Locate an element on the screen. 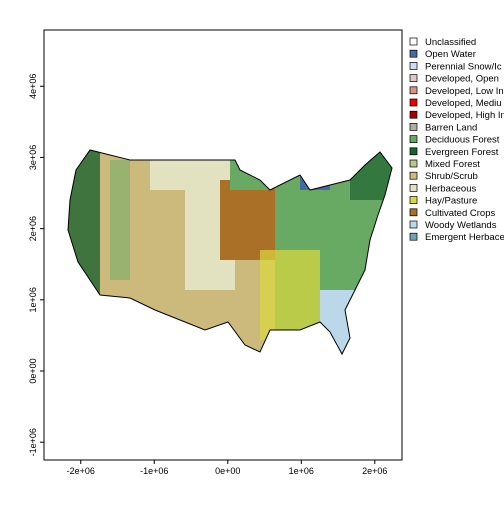  y-tick-label: 1e+06 is located at coordinates (33, 299).